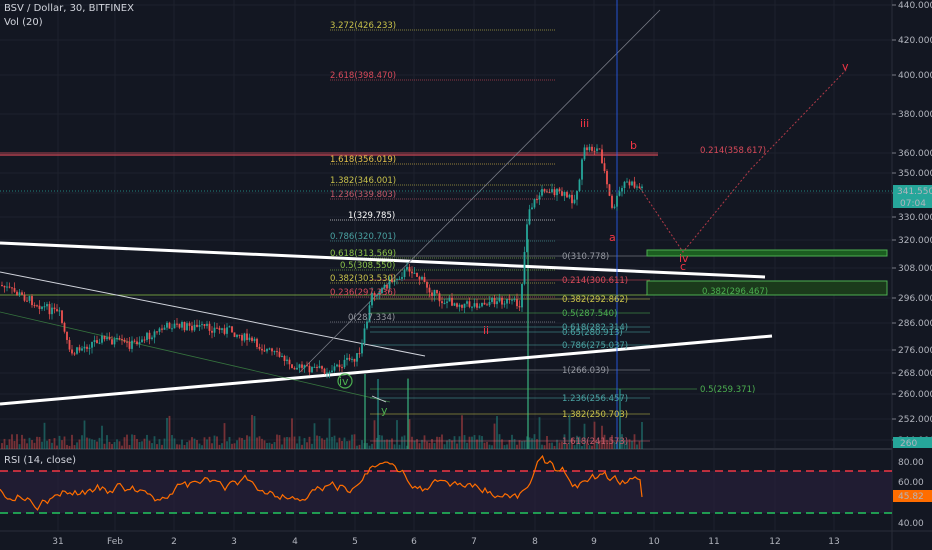 The width and height of the screenshot is (932, 550). What do you see at coordinates (915, 174) in the screenshot?
I see `price-tick: 350.000` at bounding box center [915, 174].